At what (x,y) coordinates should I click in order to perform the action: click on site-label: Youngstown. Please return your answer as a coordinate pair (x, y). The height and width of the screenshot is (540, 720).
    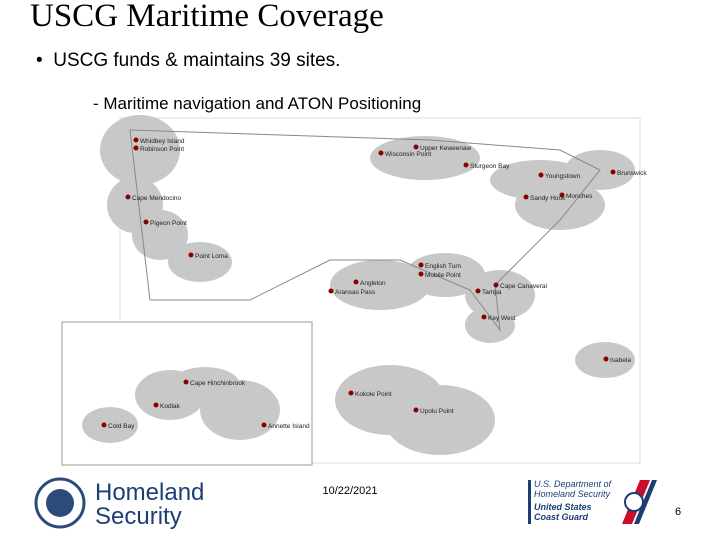
    Looking at the image, I should click on (563, 176).